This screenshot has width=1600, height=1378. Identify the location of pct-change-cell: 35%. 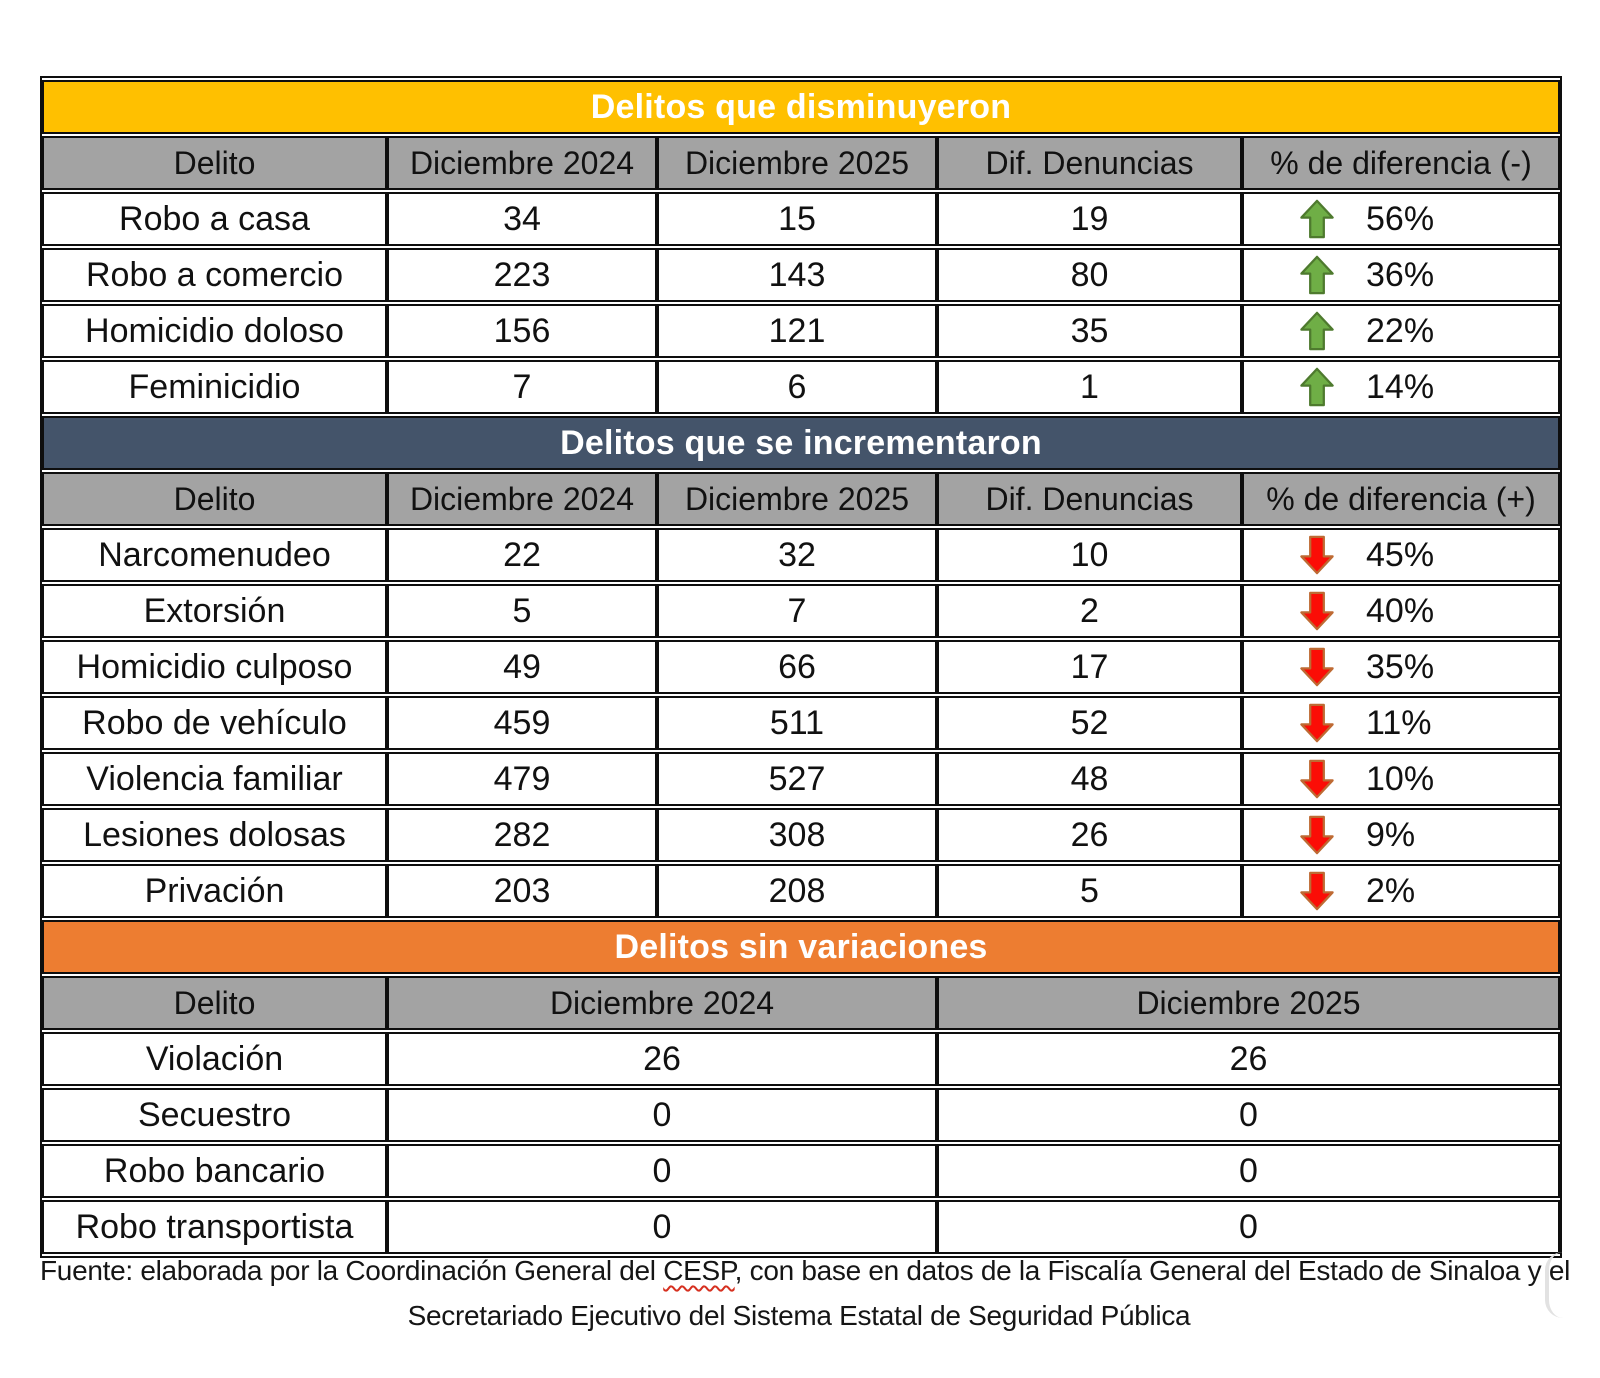
(1401, 667).